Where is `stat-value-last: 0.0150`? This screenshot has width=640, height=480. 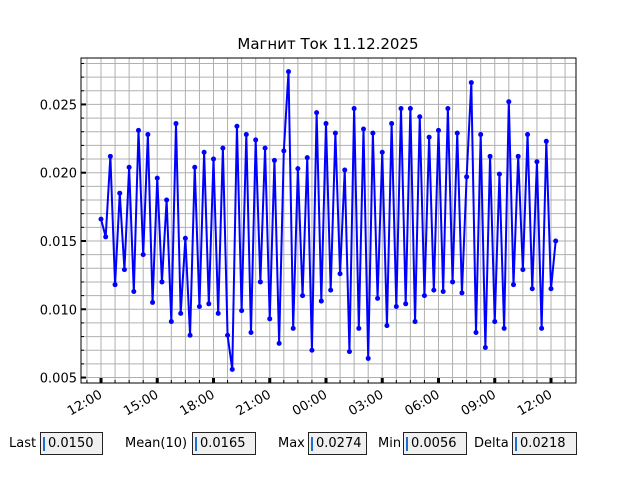
stat-value-last: 0.0150 is located at coordinates (71, 443).